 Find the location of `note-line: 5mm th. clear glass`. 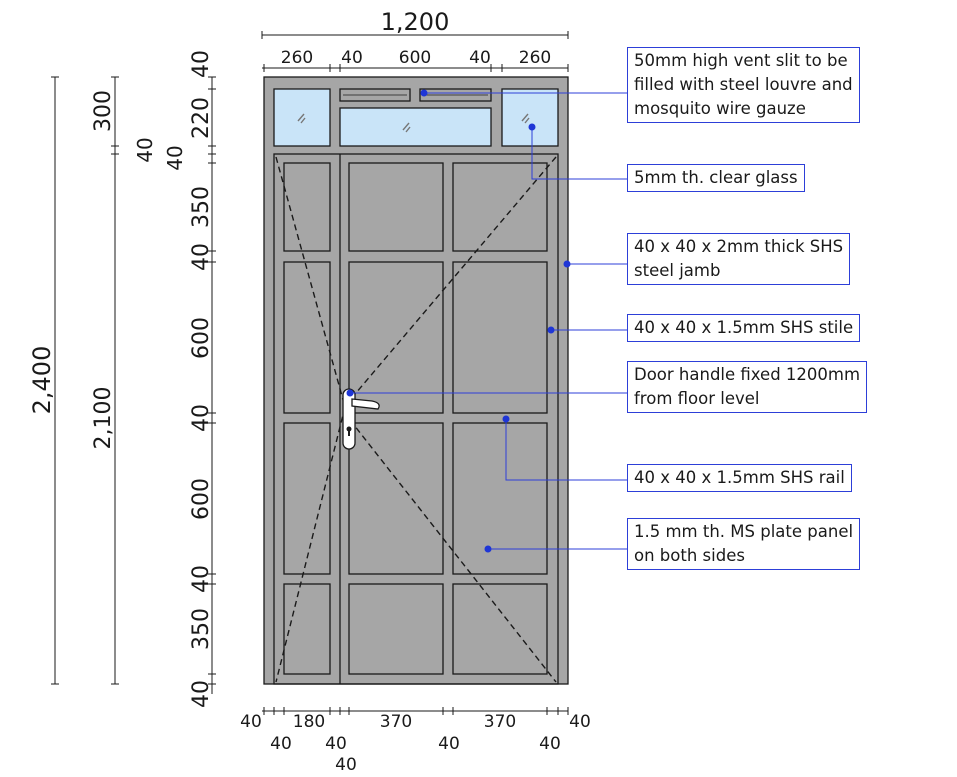

note-line: 5mm th. clear glass is located at coordinates (716, 177).